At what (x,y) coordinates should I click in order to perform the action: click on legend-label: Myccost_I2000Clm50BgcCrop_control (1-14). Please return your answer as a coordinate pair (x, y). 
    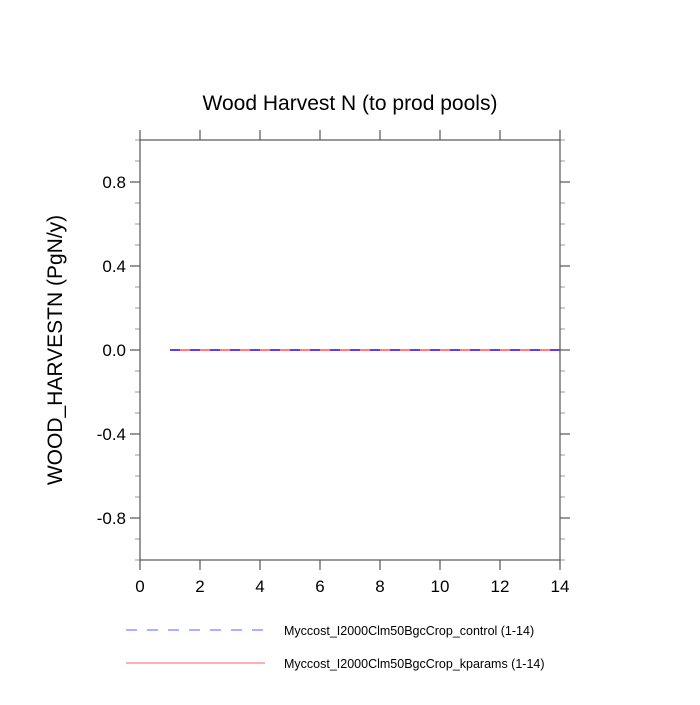
    Looking at the image, I should click on (409, 631).